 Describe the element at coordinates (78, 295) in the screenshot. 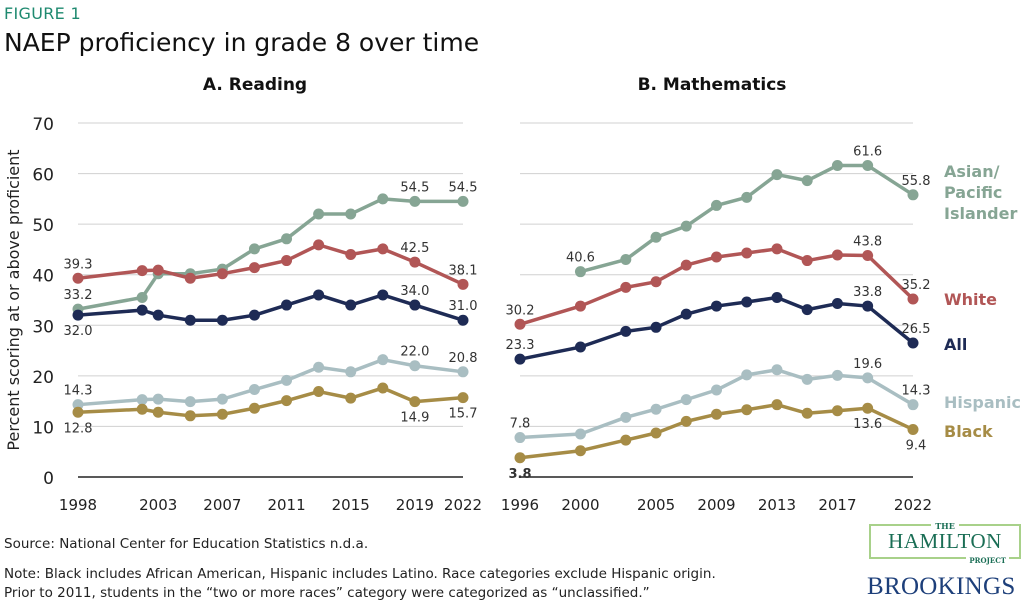

I see `data-label-asian: 33.2` at that location.